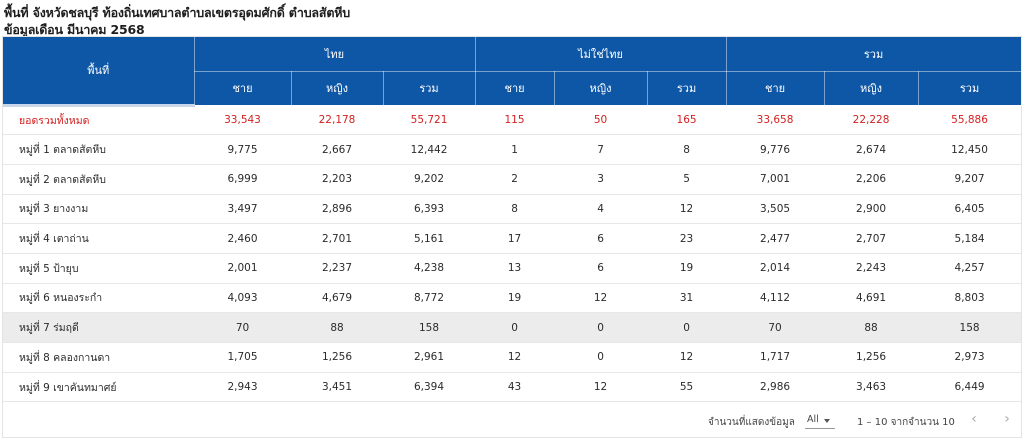 This screenshot has width=1024, height=440. What do you see at coordinates (515, 149) in the screenshot?
I see `table-cell: 1` at bounding box center [515, 149].